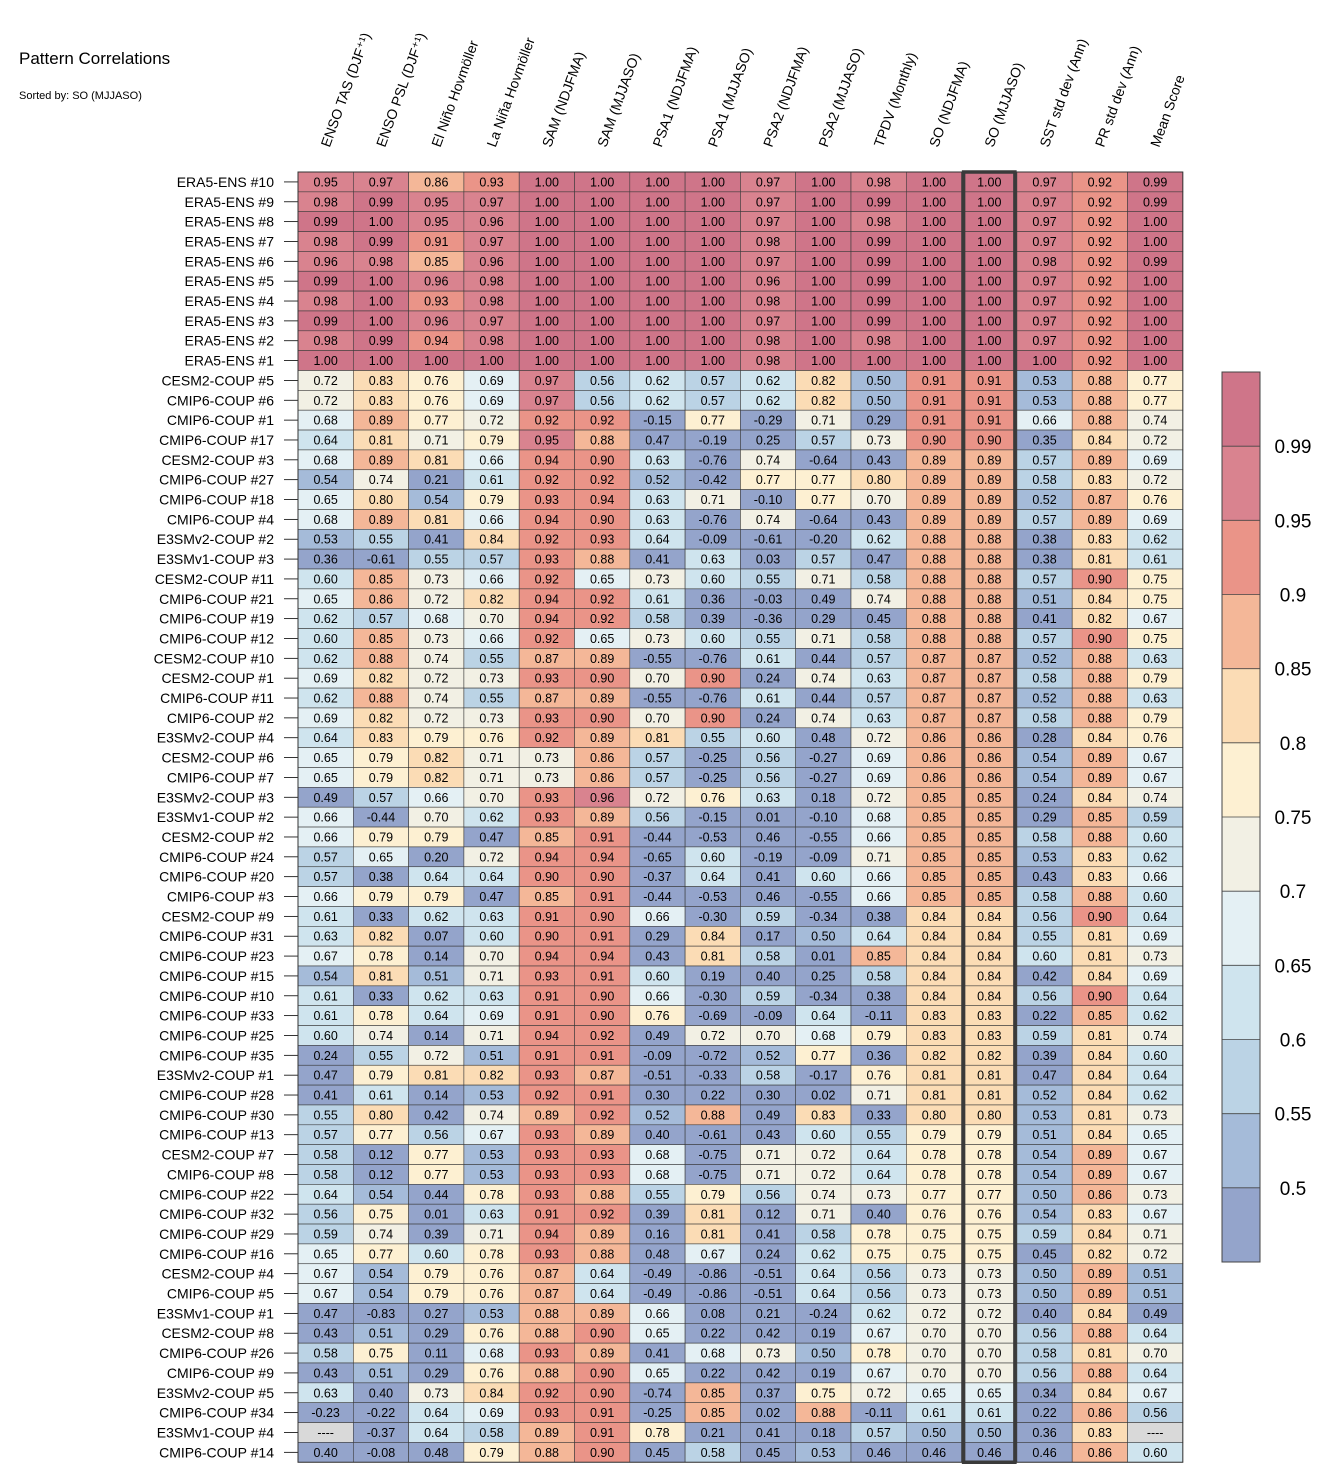 This screenshot has height=1484, width=1333. Describe the element at coordinates (1241, 1002) in the screenshot. I see `colorbar-segment` at that location.